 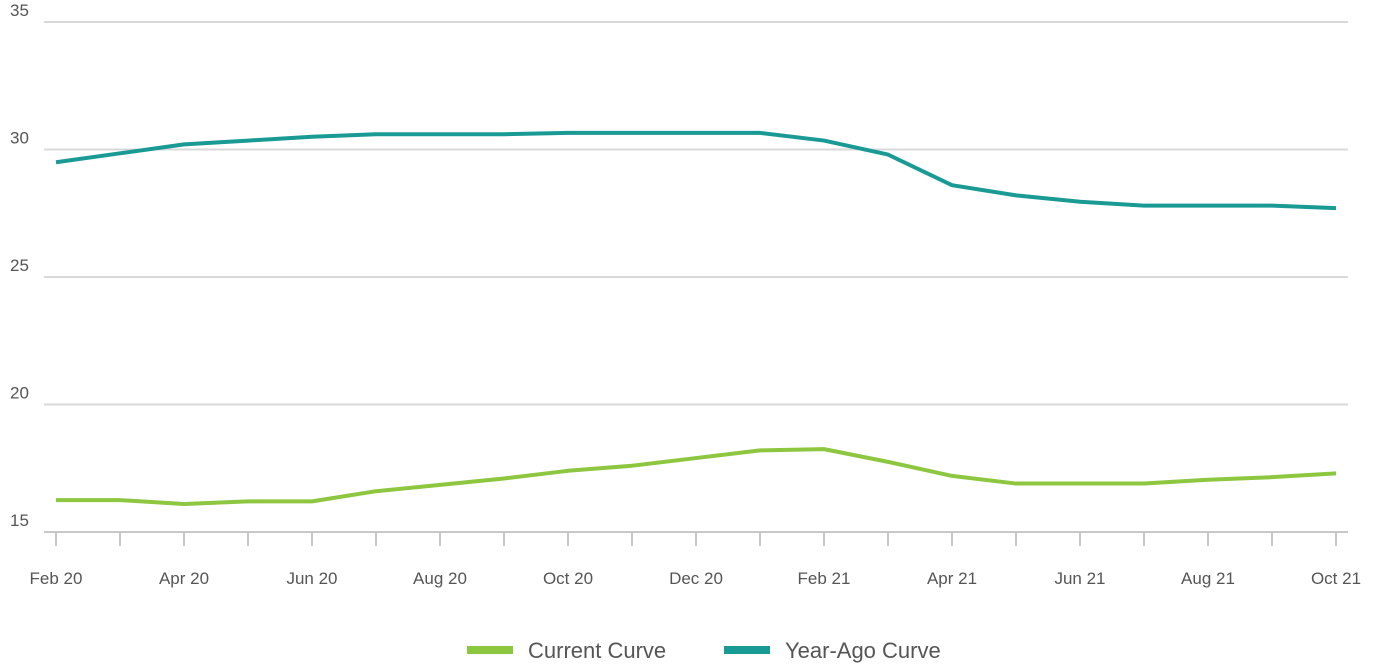 What do you see at coordinates (597, 650) in the screenshot?
I see `legend-label: Current Curve` at bounding box center [597, 650].